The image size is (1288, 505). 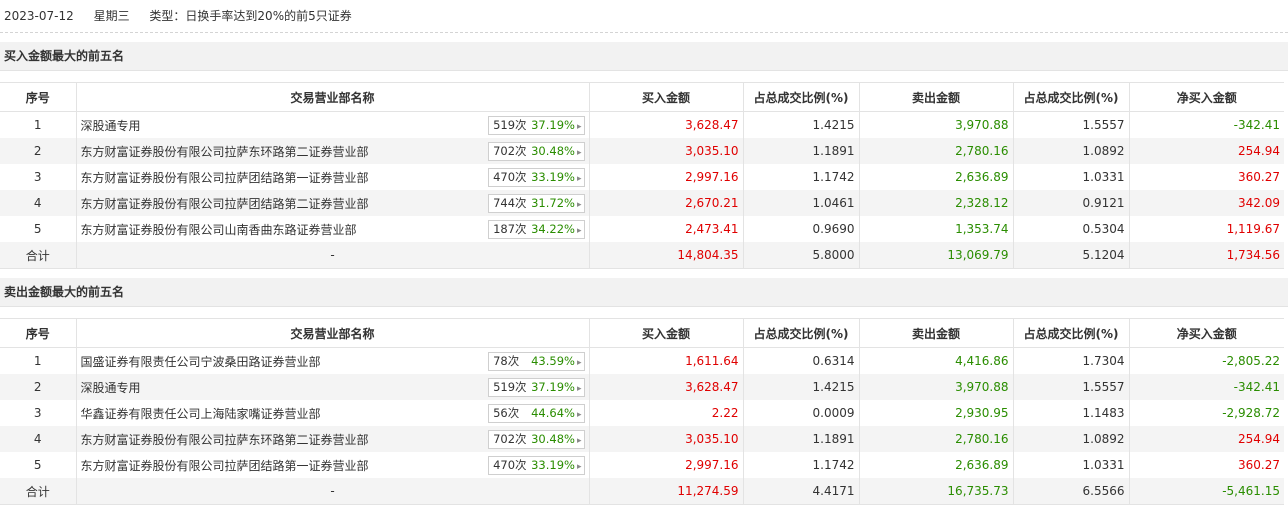 I want to click on col-sell-amount: 卖出金额, so click(x=936, y=333).